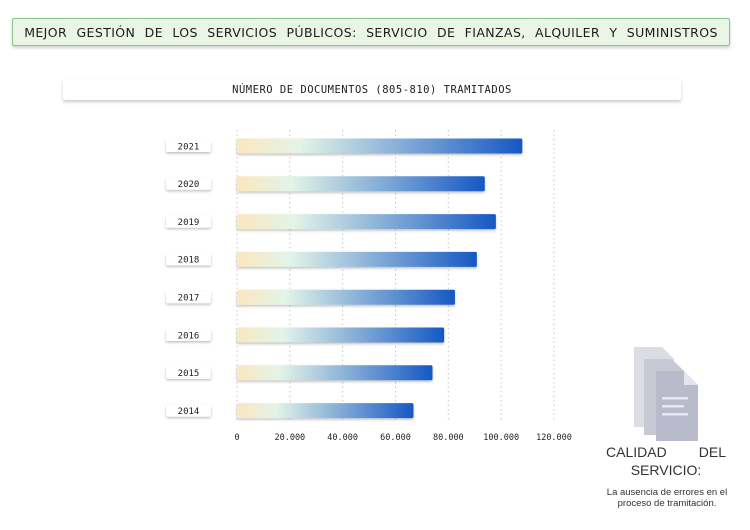  I want to click on bar-2017, so click(346, 297).